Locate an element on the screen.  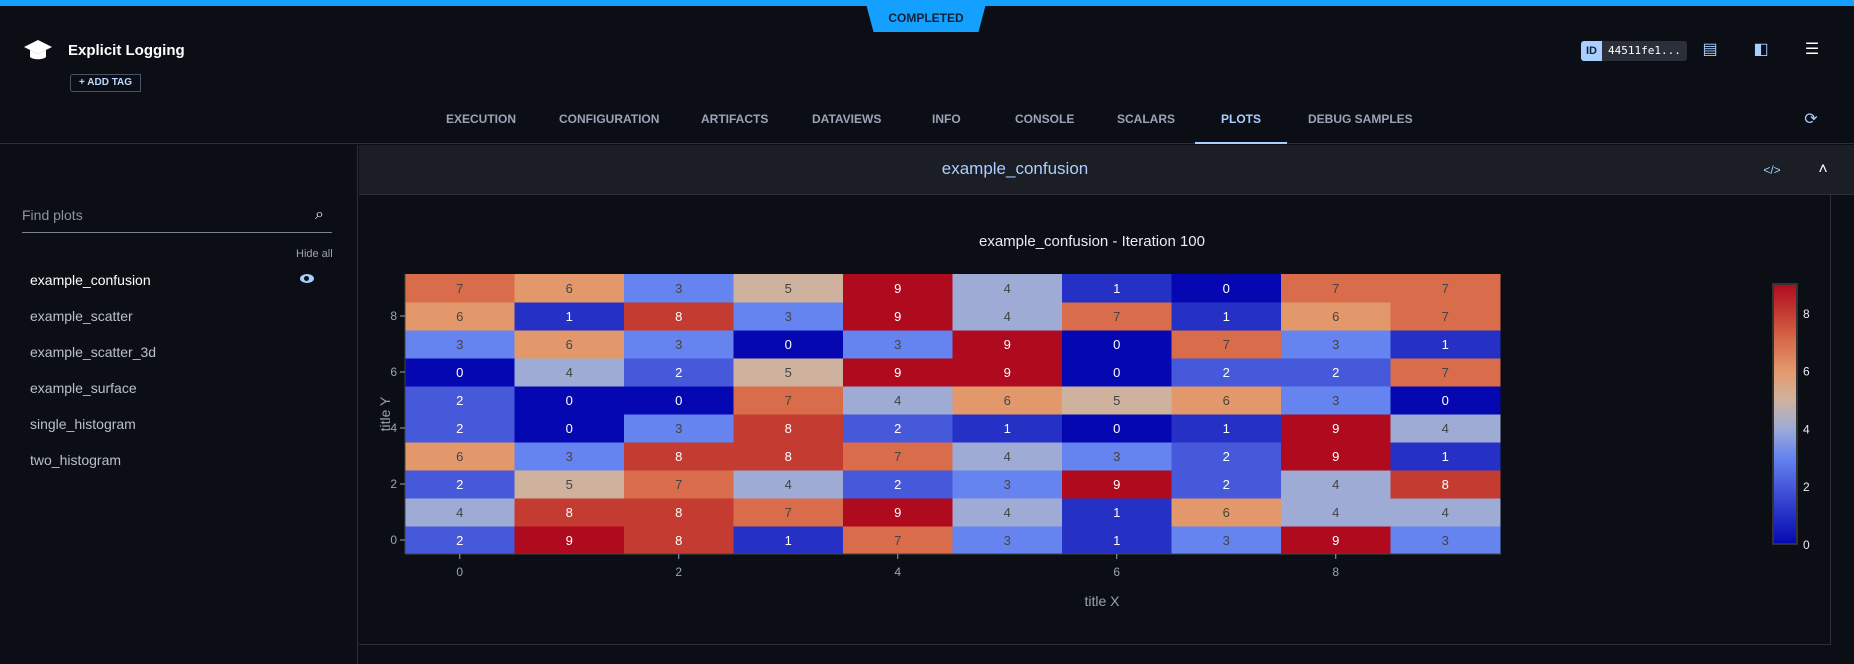
y-tick-label: 8 is located at coordinates (393, 316).